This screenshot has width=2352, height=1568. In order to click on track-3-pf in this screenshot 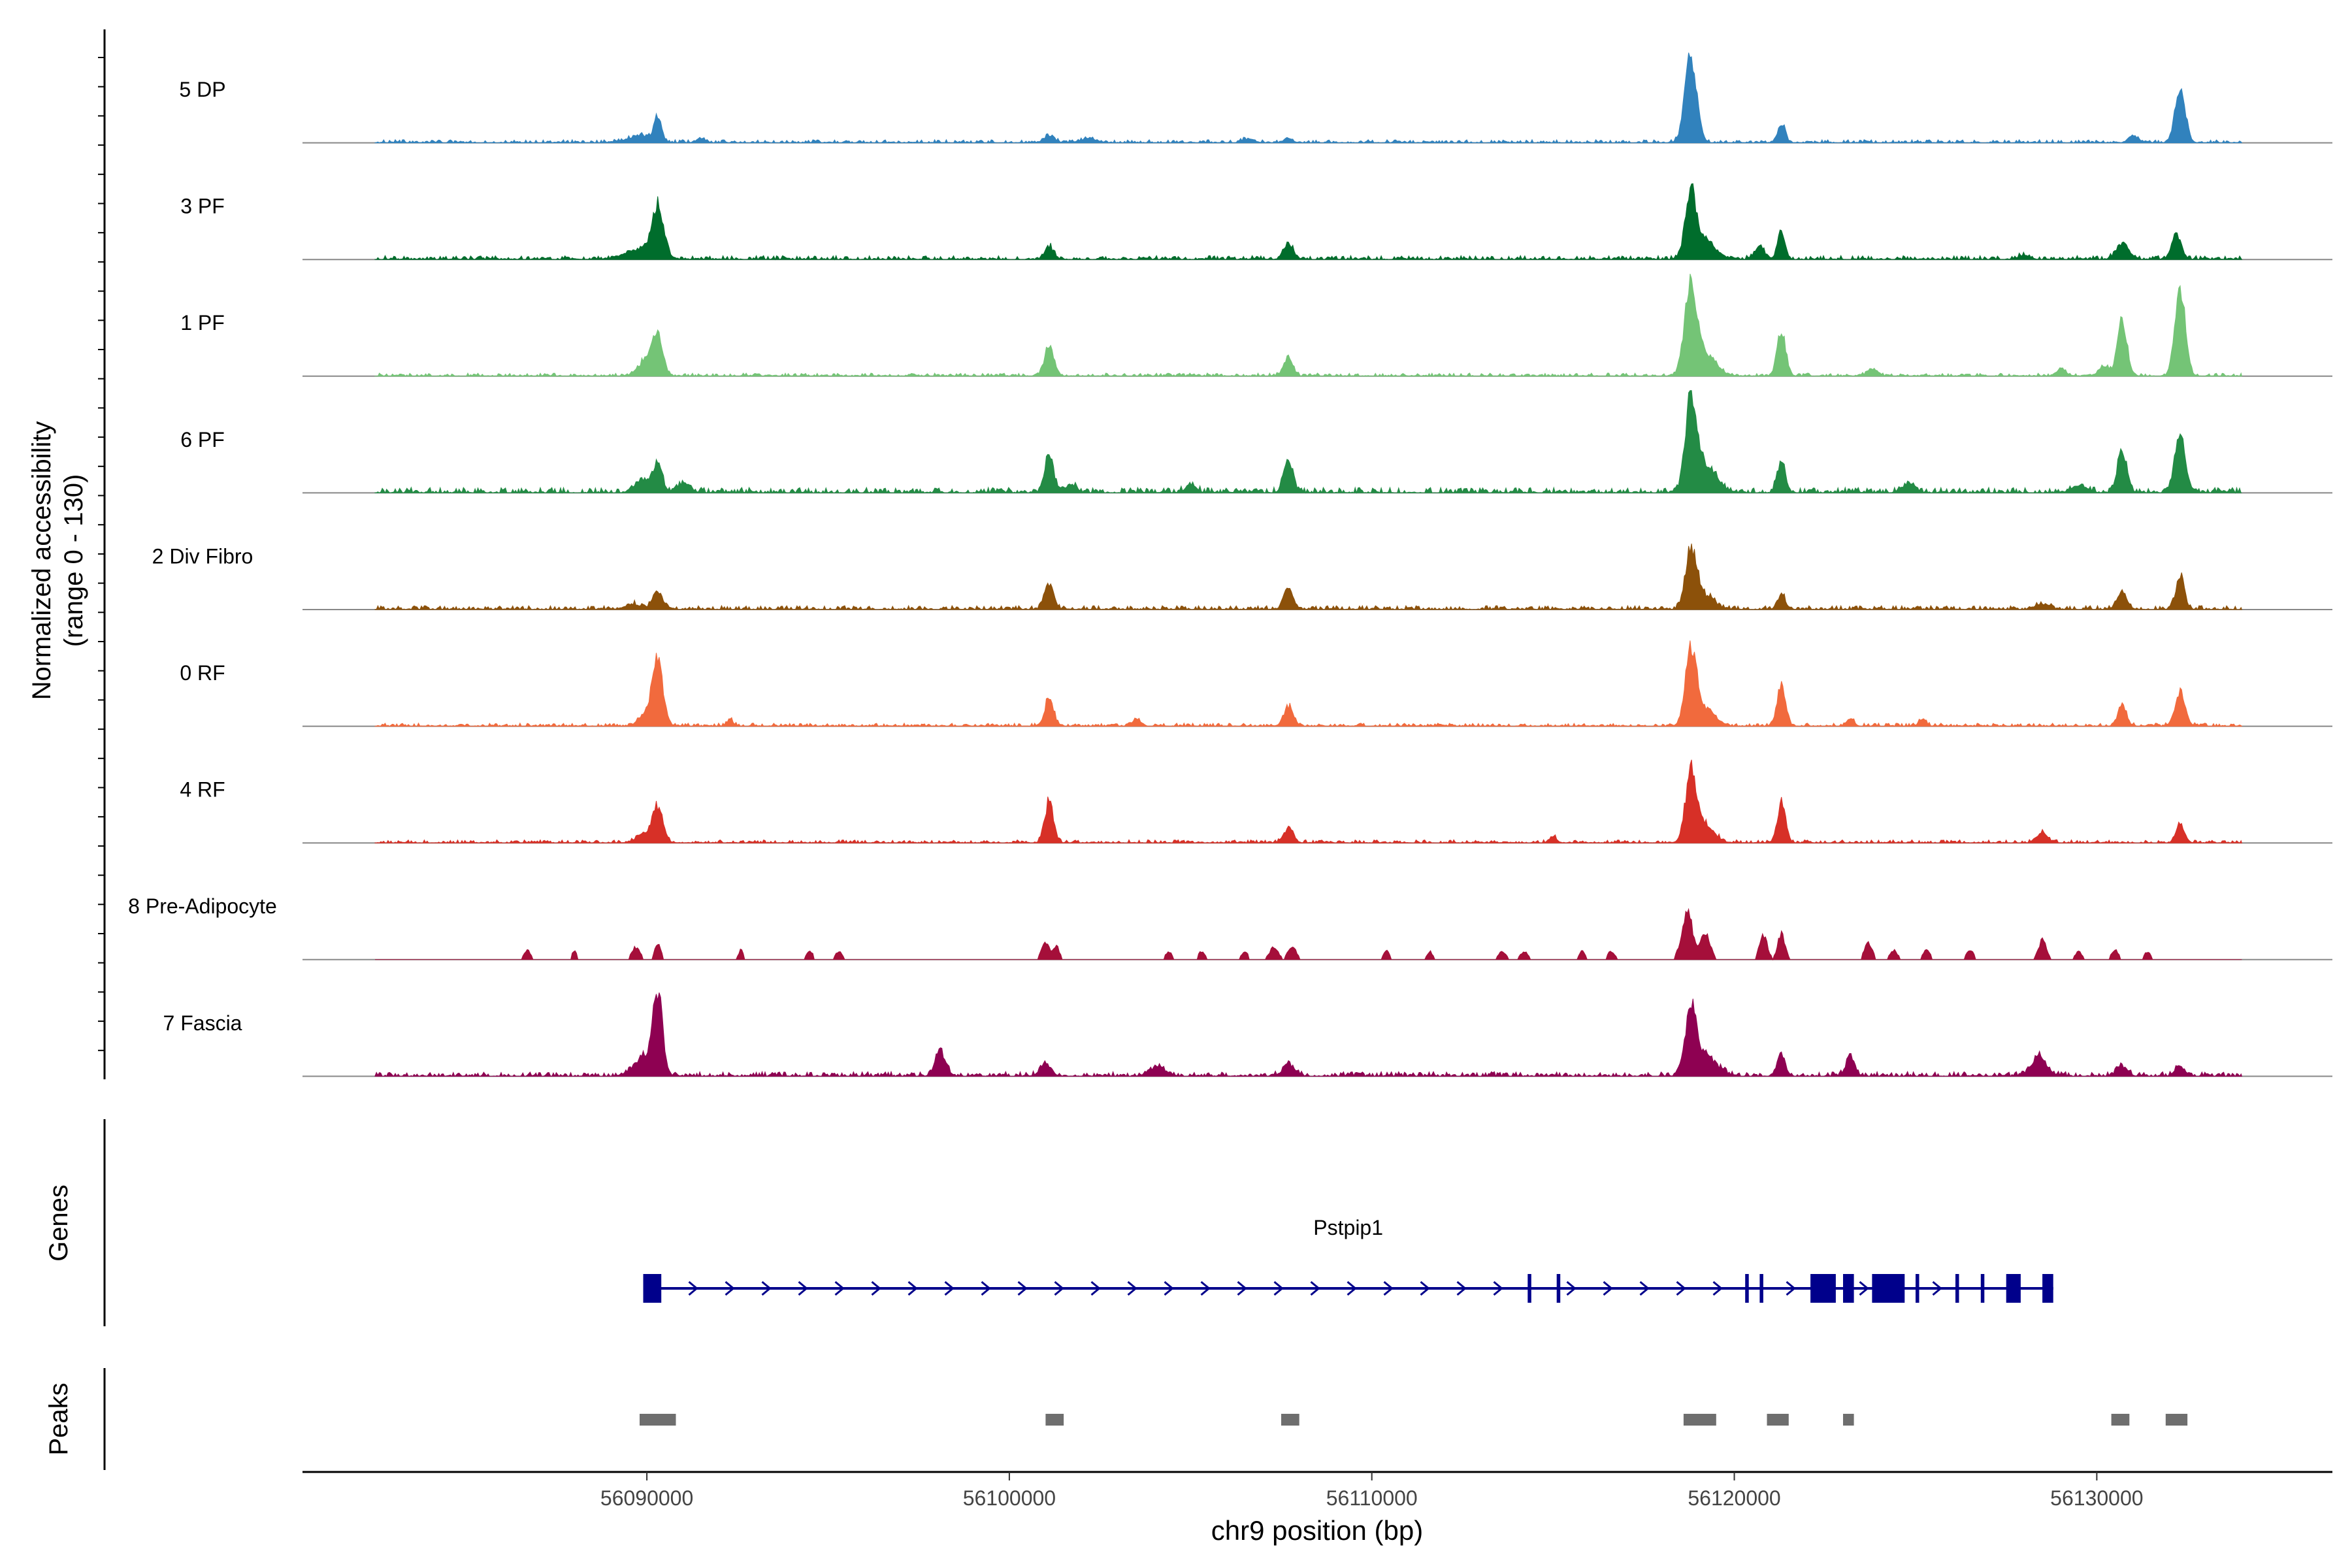, I will do `click(1317, 222)`.